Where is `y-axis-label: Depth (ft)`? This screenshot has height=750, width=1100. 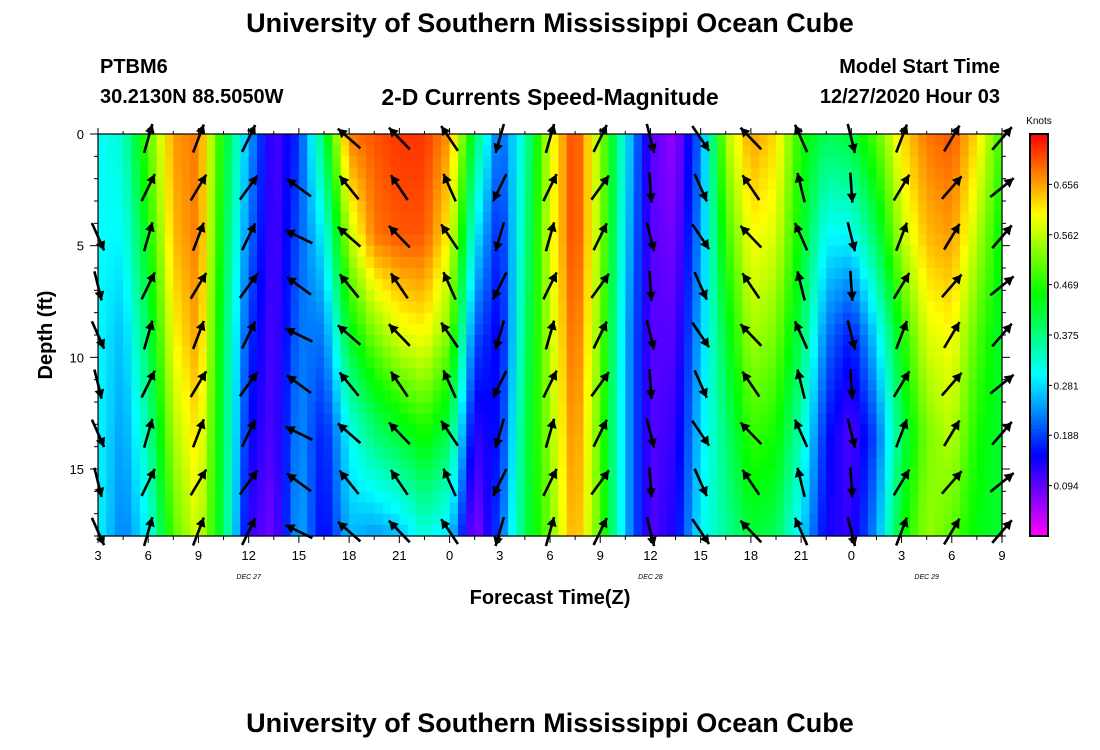
y-axis-label: Depth (ft) is located at coordinates (46, 335).